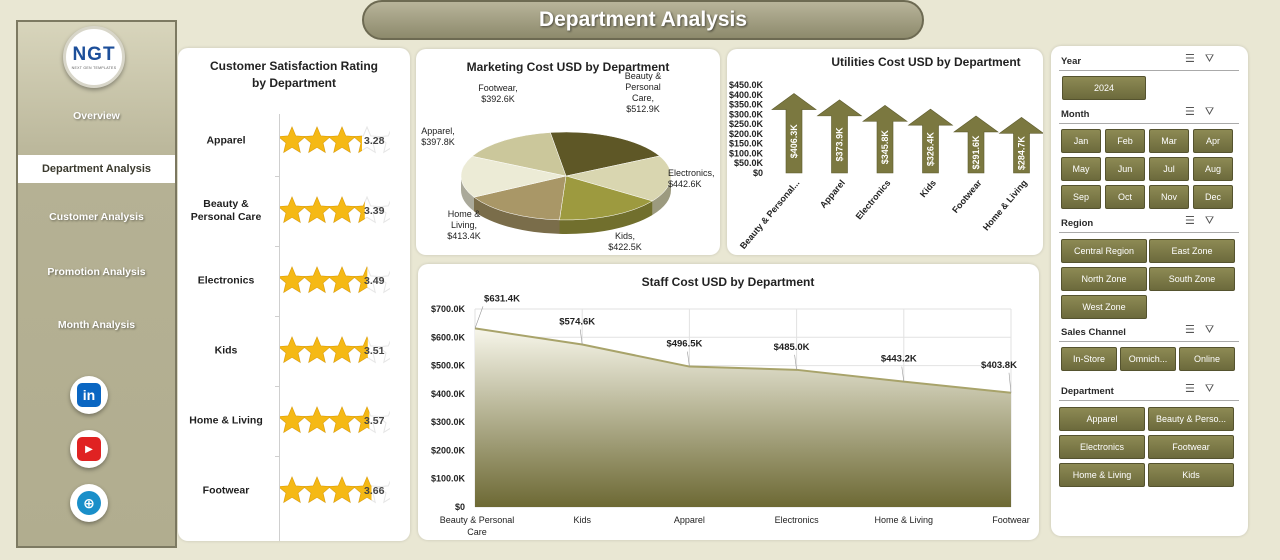  What do you see at coordinates (568, 67) in the screenshot?
I see `marketing-chart-title: Marketing Cost USD by Department` at bounding box center [568, 67].